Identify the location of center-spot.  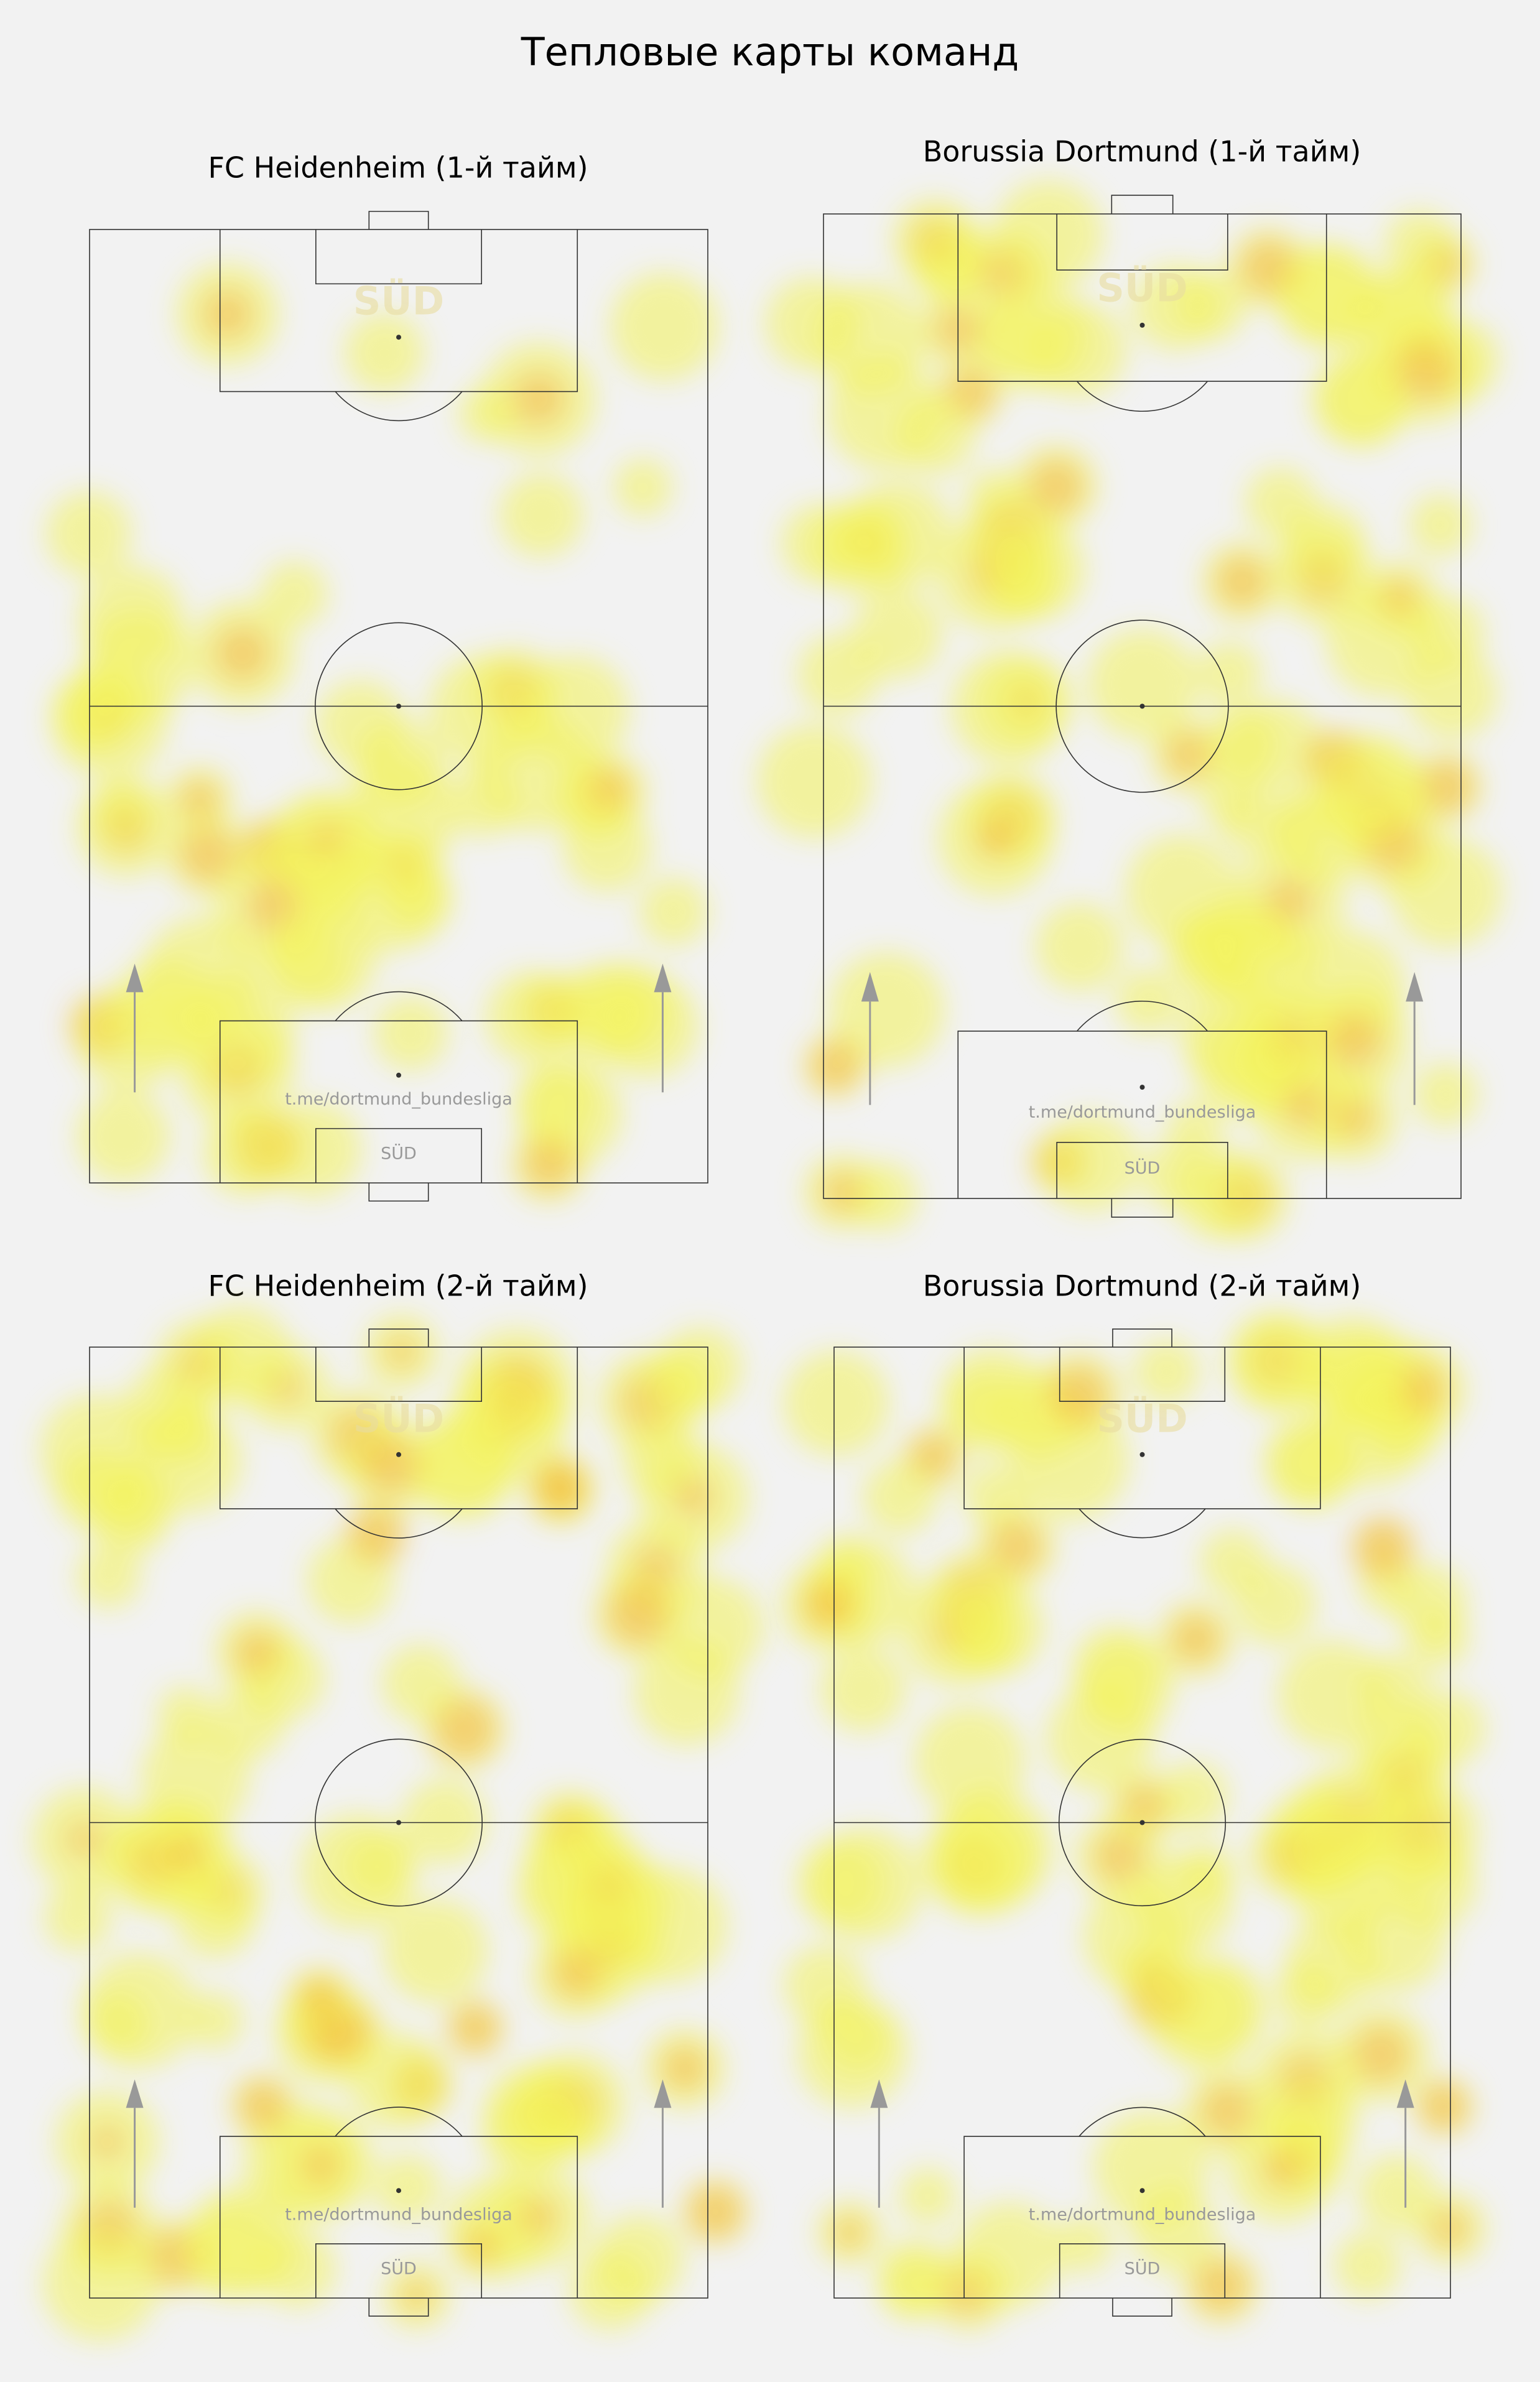
(398, 1823).